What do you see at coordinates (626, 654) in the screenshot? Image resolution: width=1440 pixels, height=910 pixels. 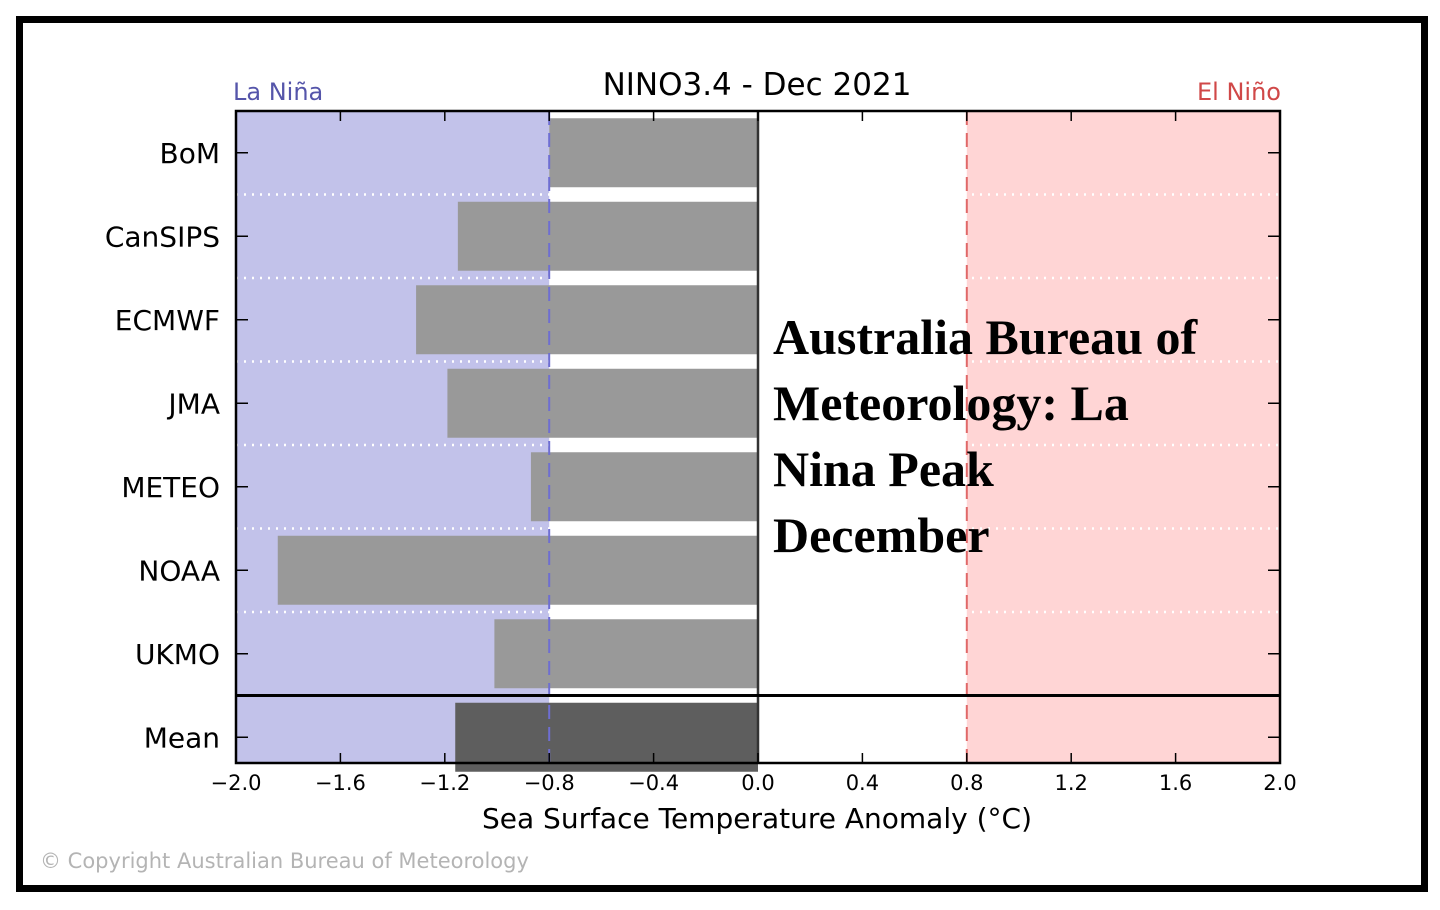 I see `bar-ukmo` at bounding box center [626, 654].